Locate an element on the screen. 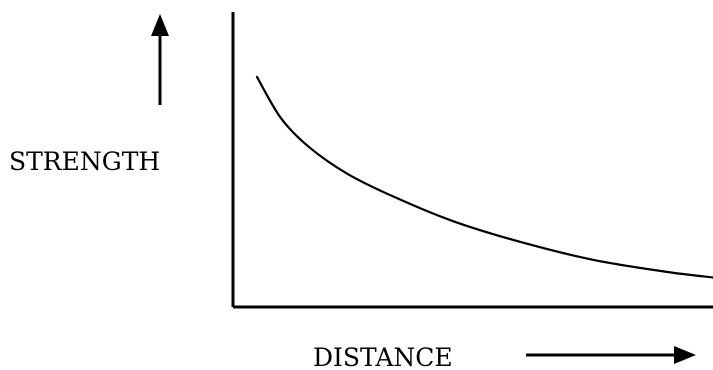 The height and width of the screenshot is (370, 713). x-axis-label: DISTANCE is located at coordinates (383, 356).